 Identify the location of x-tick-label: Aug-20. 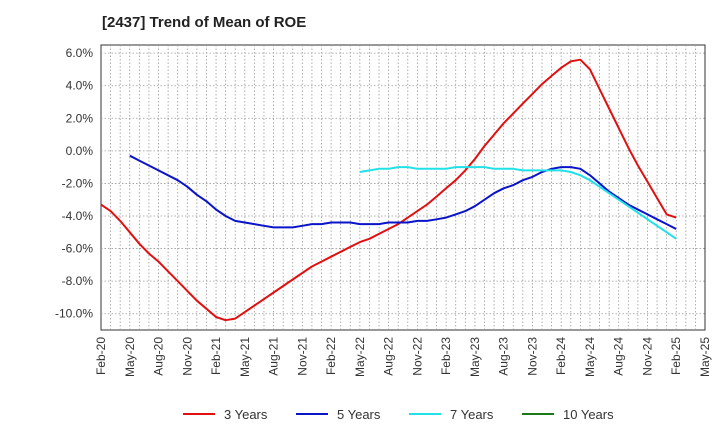
(159, 356).